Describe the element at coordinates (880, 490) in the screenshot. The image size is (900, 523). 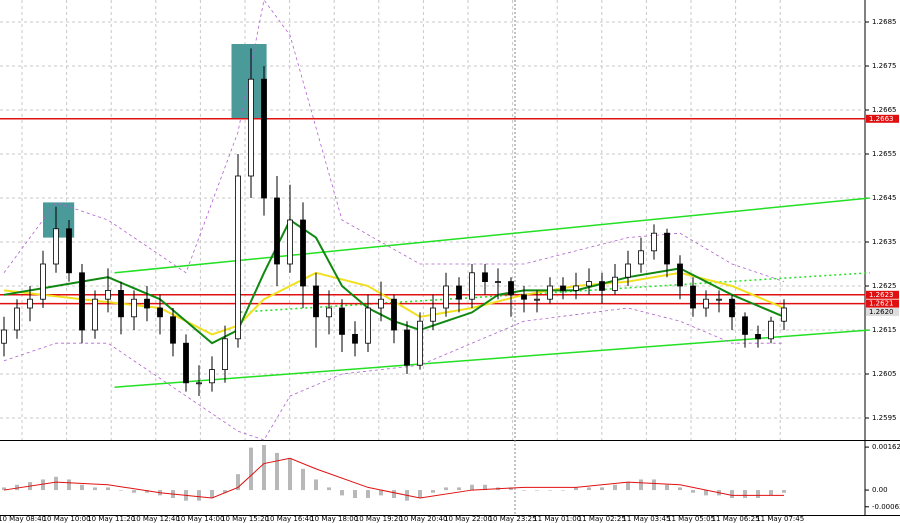
I see `osc-tick-label: 0.00` at that location.